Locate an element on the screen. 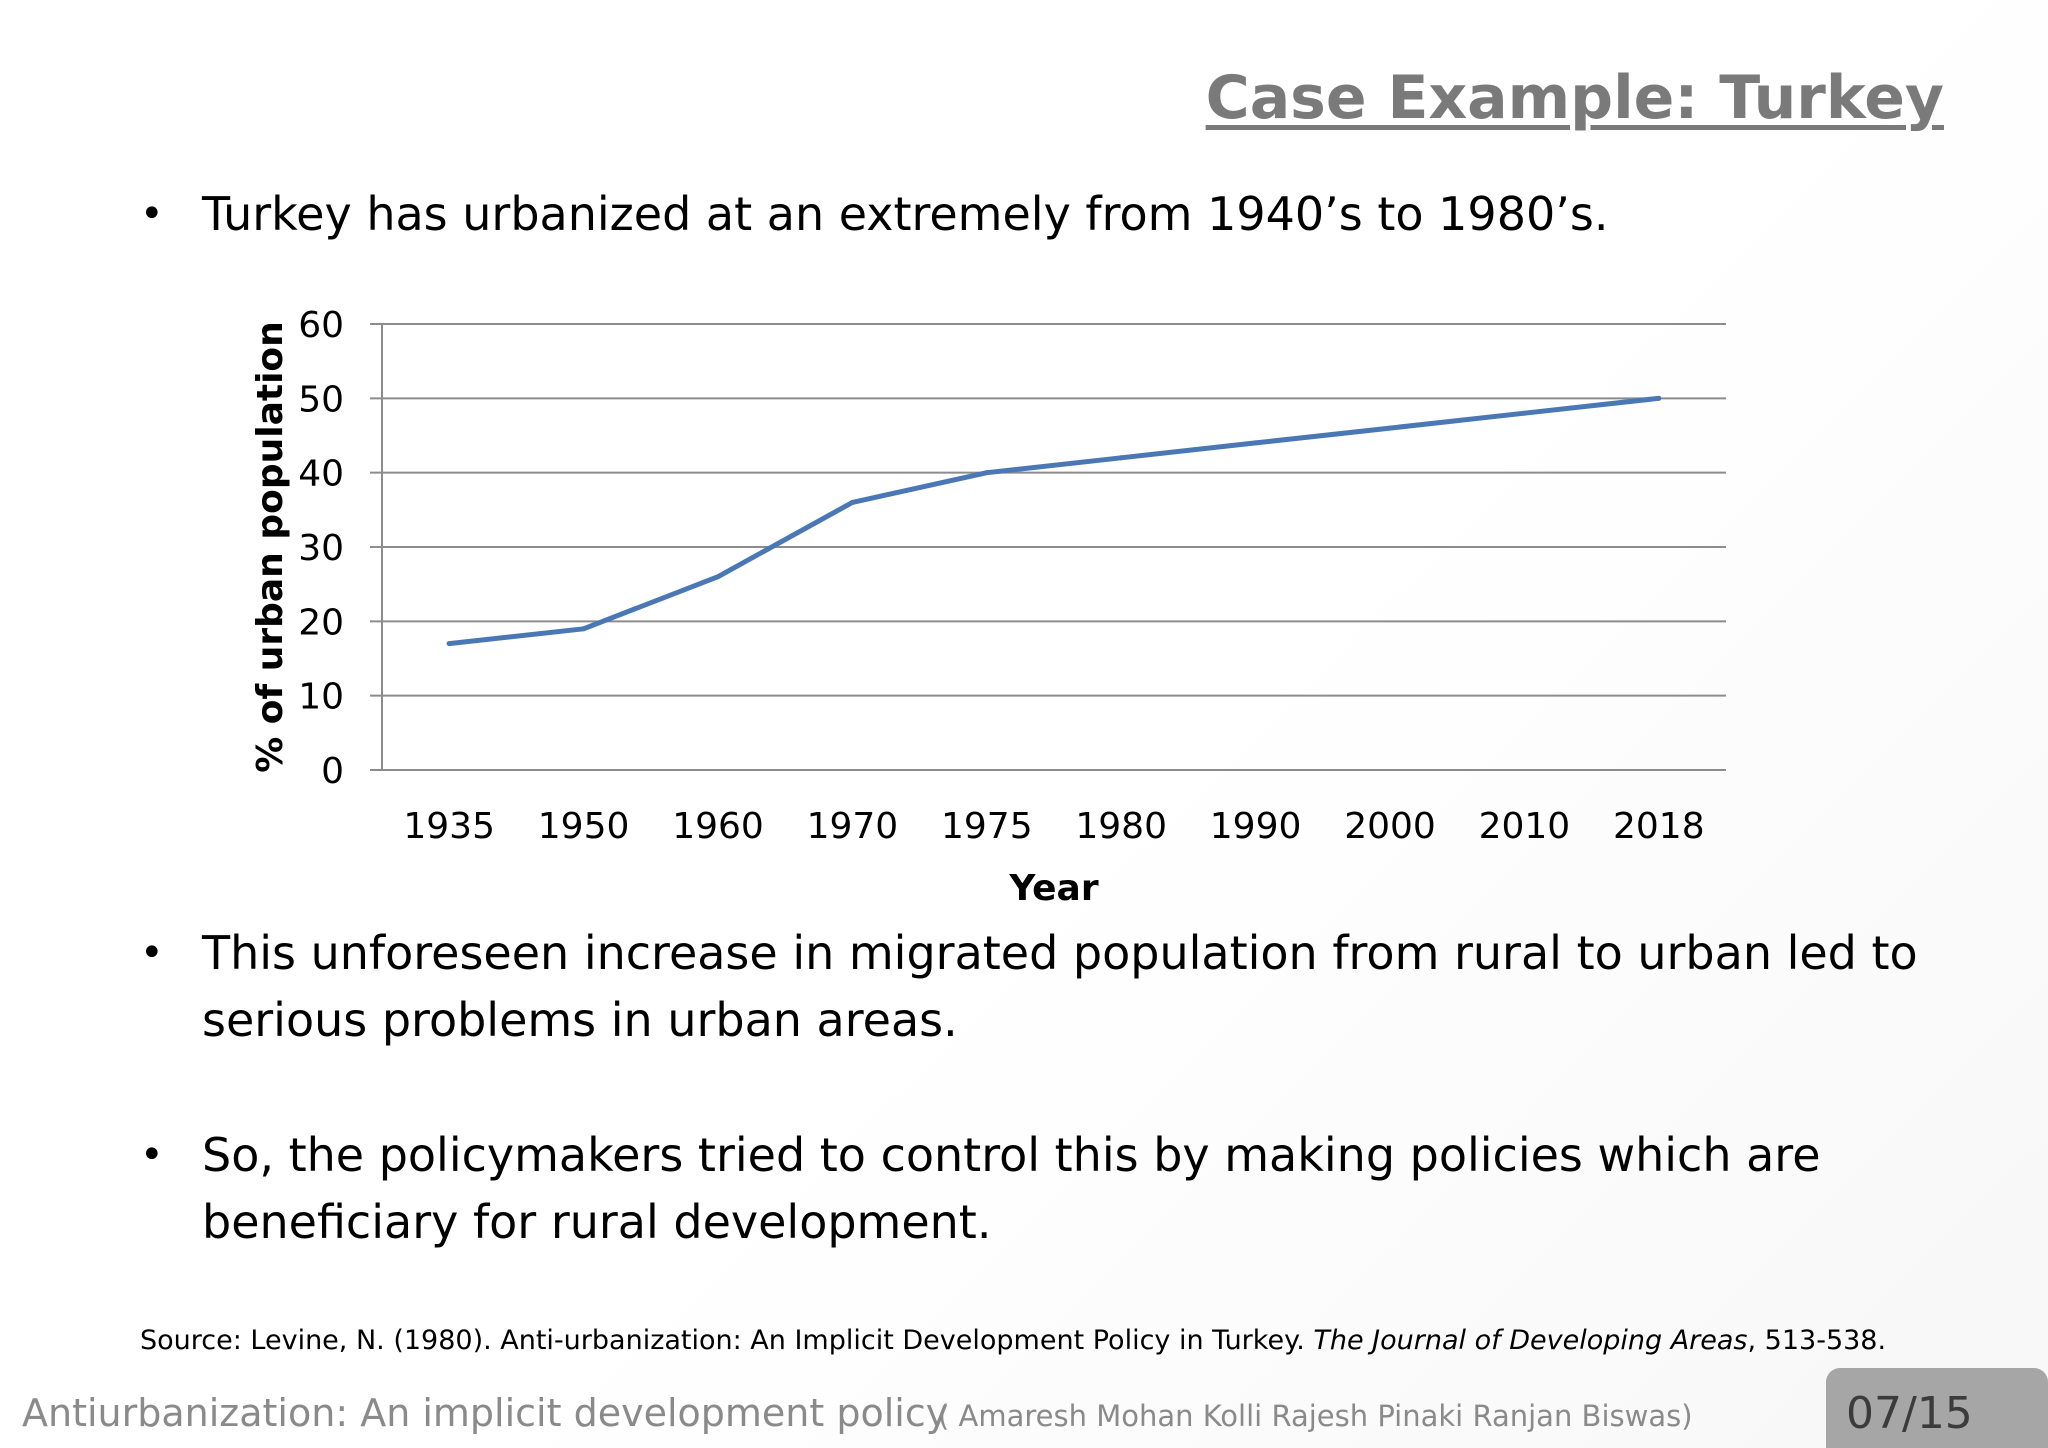 The width and height of the screenshot is (2048, 1448). series-line is located at coordinates (1054, 521).